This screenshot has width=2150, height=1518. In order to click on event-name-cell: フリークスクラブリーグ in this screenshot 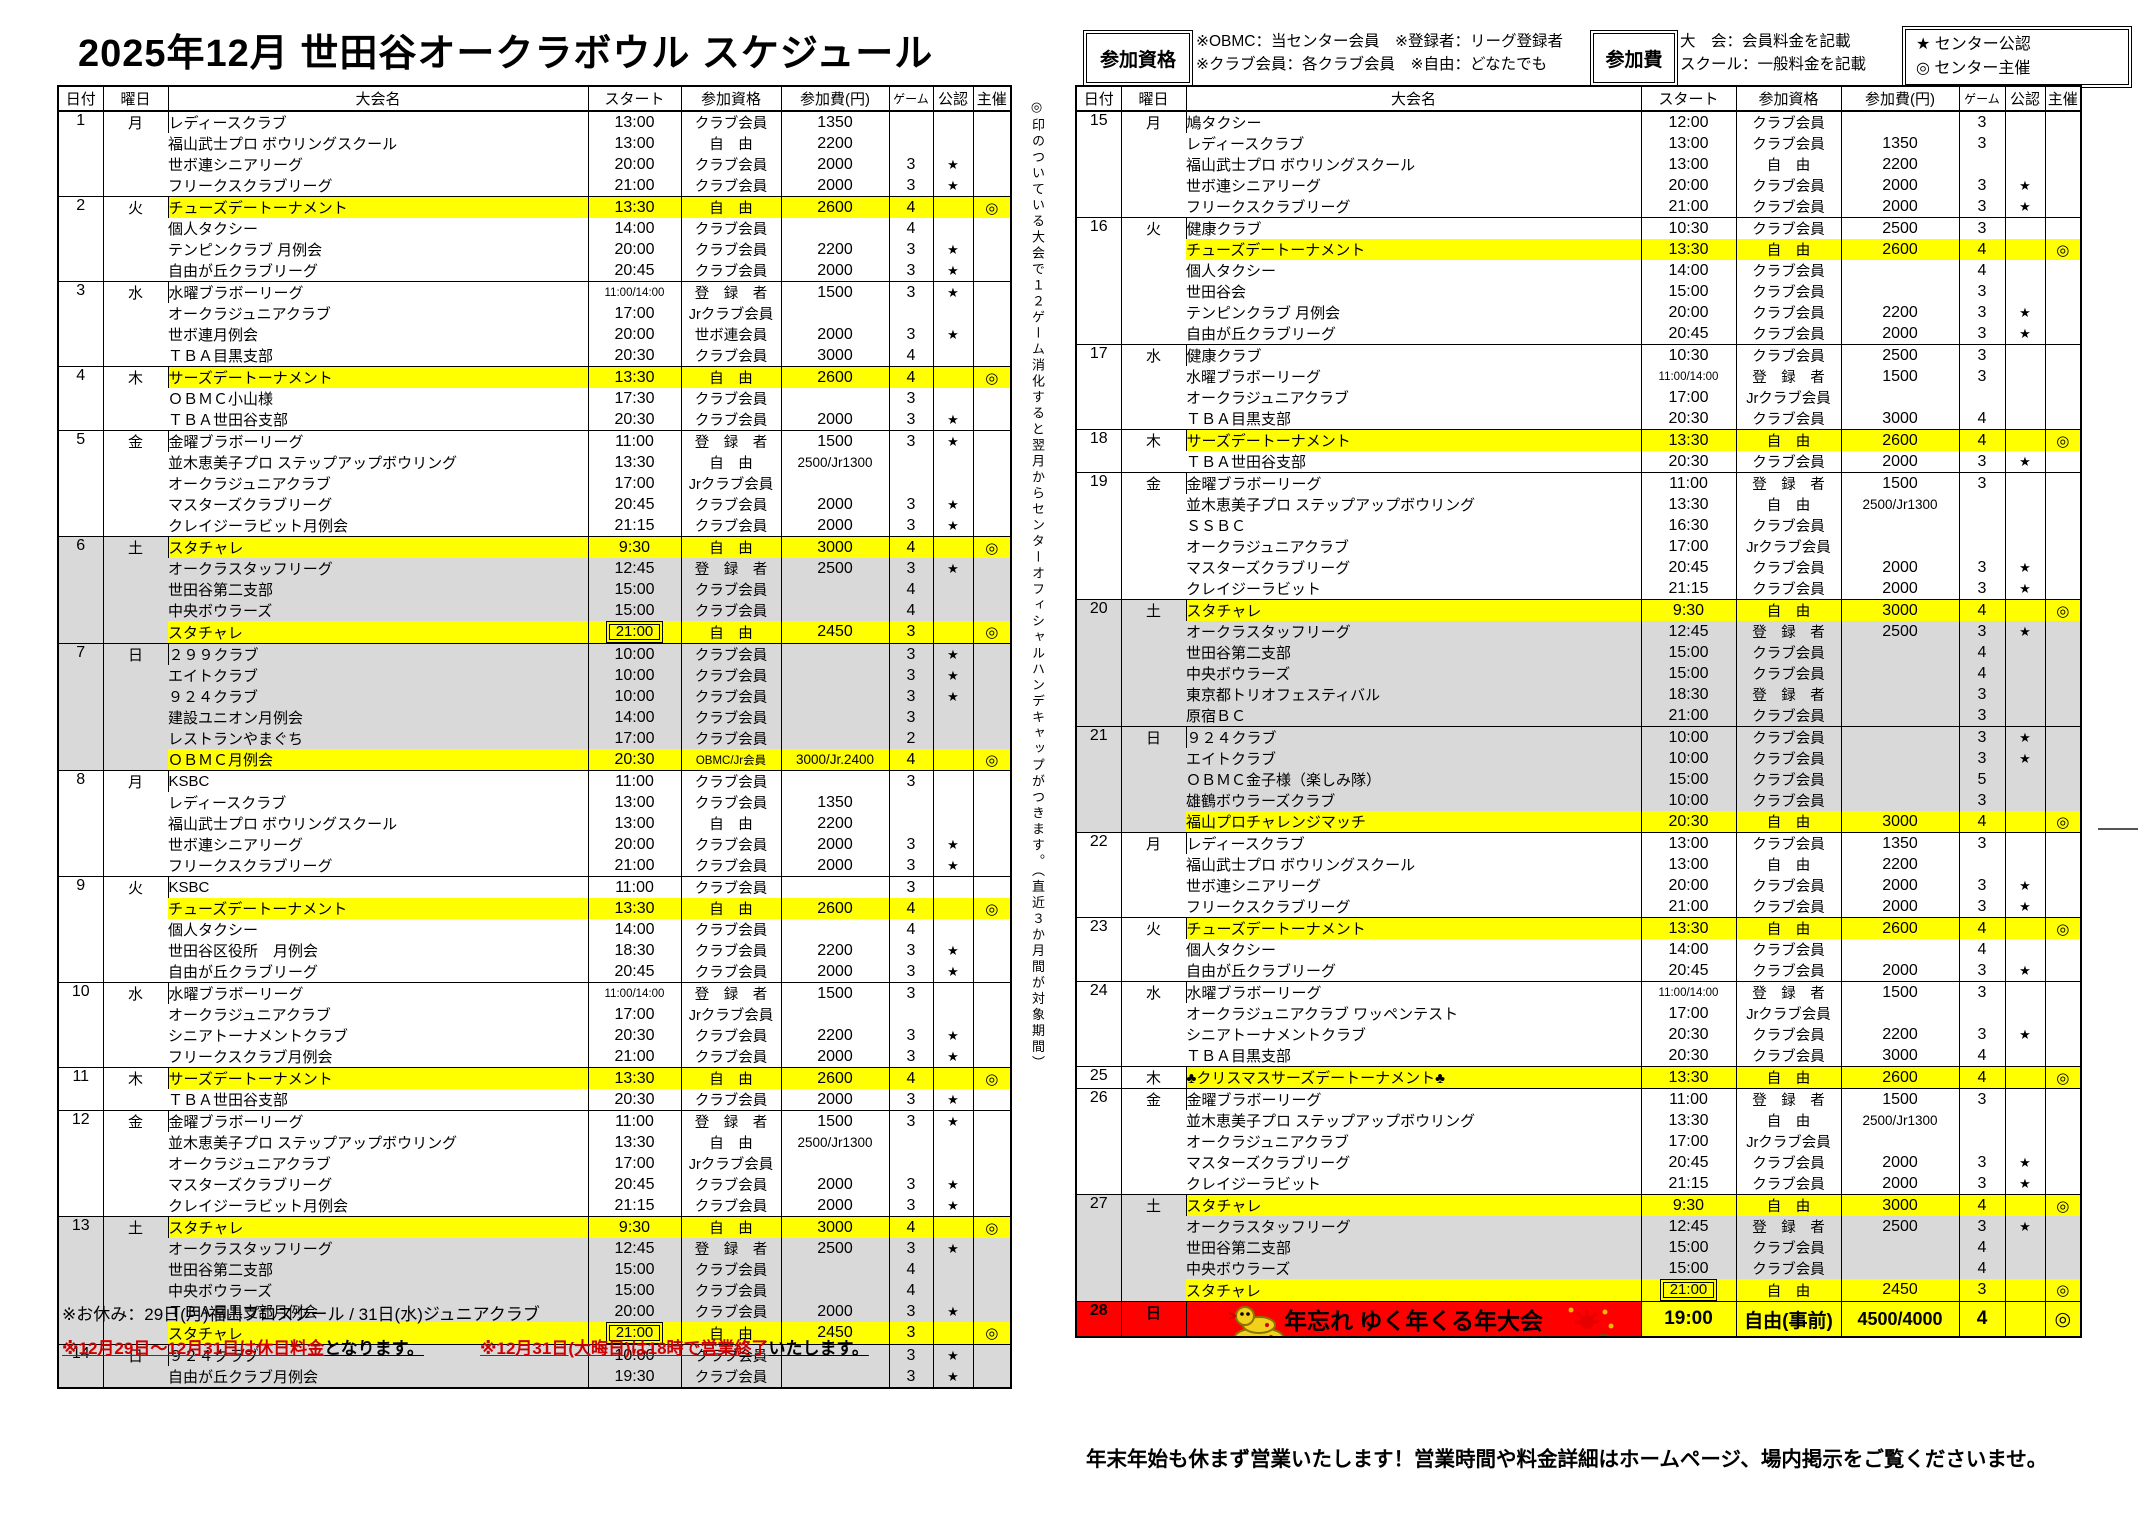, I will do `click(250, 866)`.